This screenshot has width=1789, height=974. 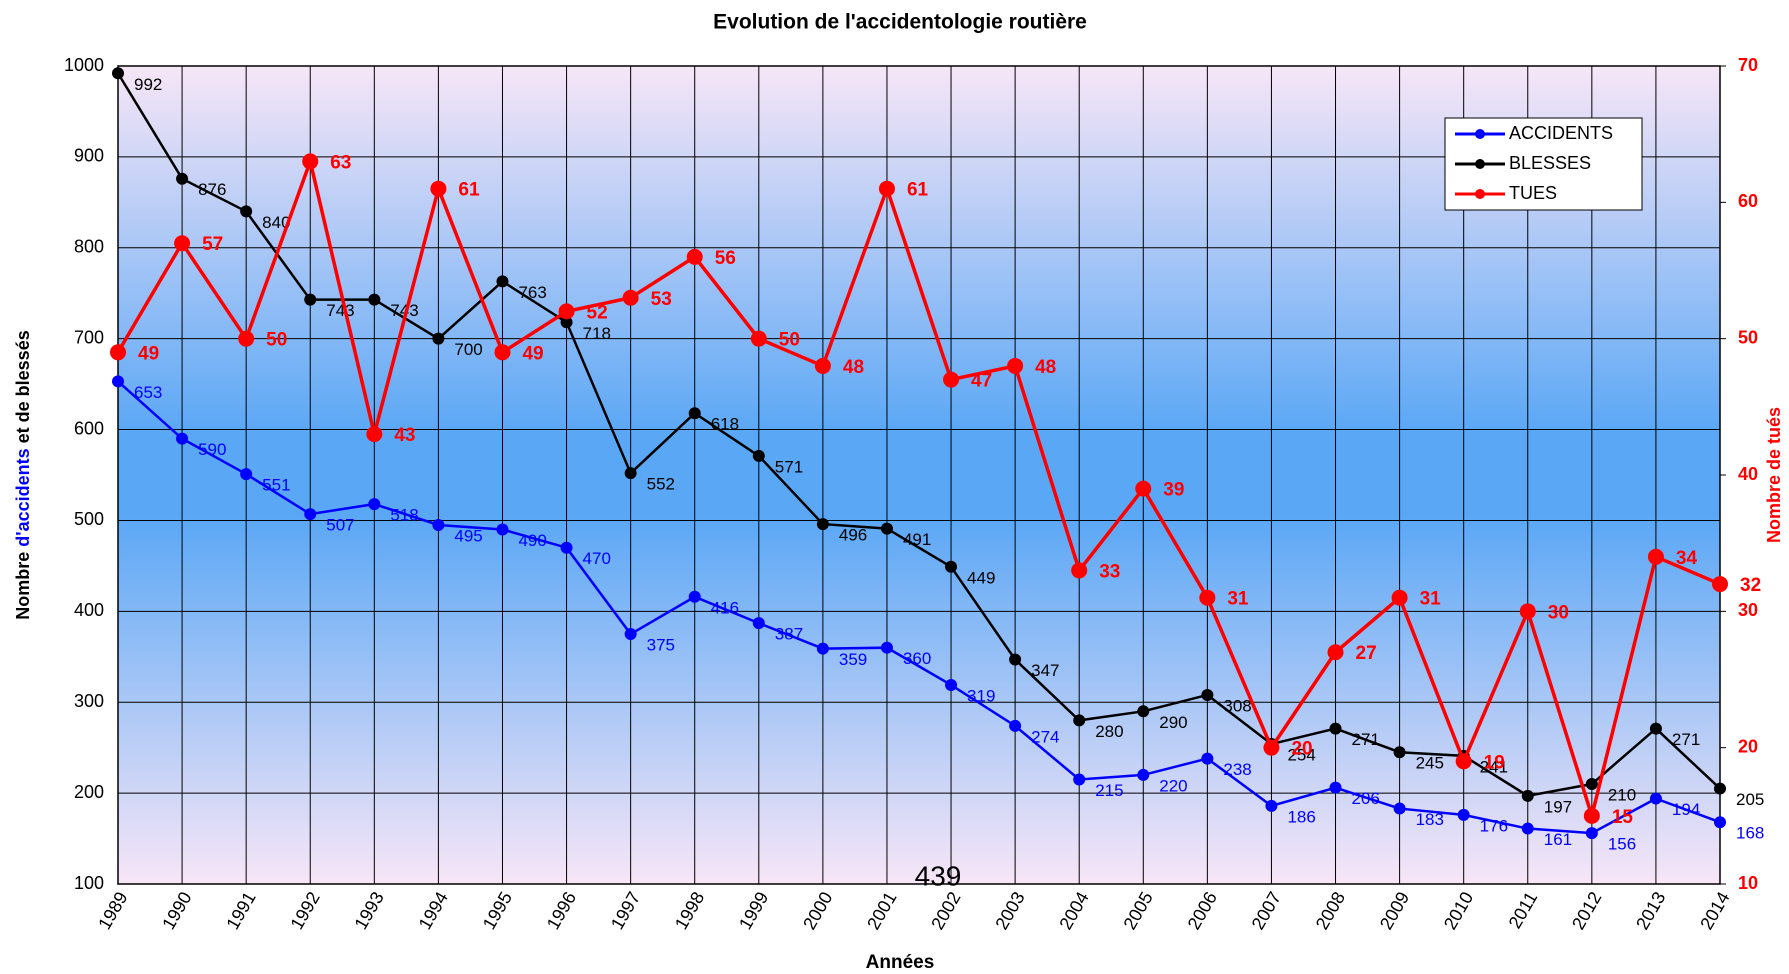 What do you see at coordinates (1686, 809) in the screenshot?
I see `data-label: 194` at bounding box center [1686, 809].